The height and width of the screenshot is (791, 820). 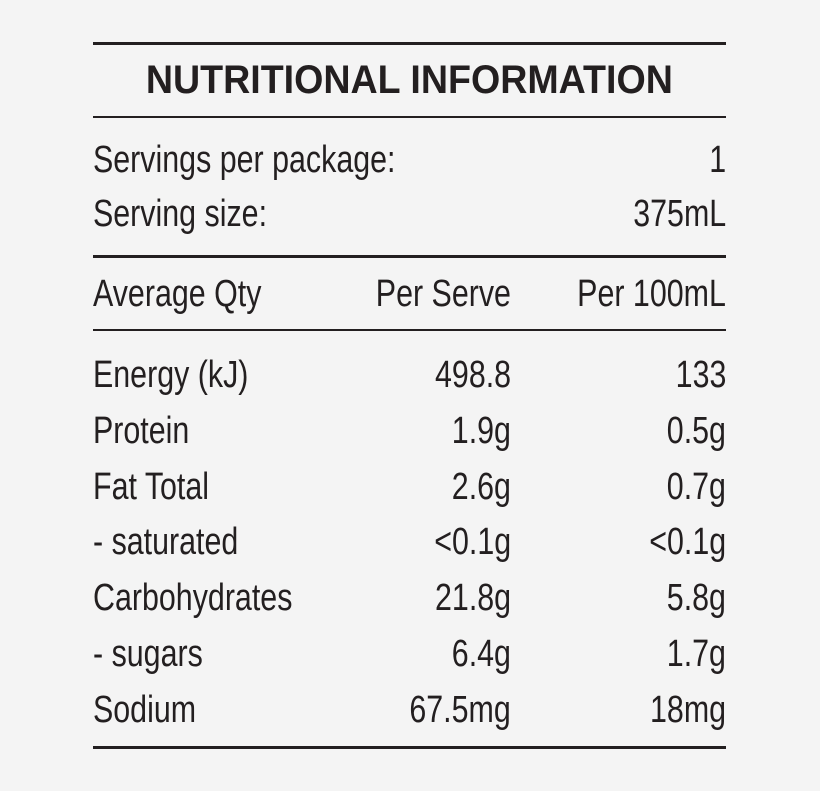 I want to click on title: NUTRITIONAL INFORMATION, so click(x=409, y=80).